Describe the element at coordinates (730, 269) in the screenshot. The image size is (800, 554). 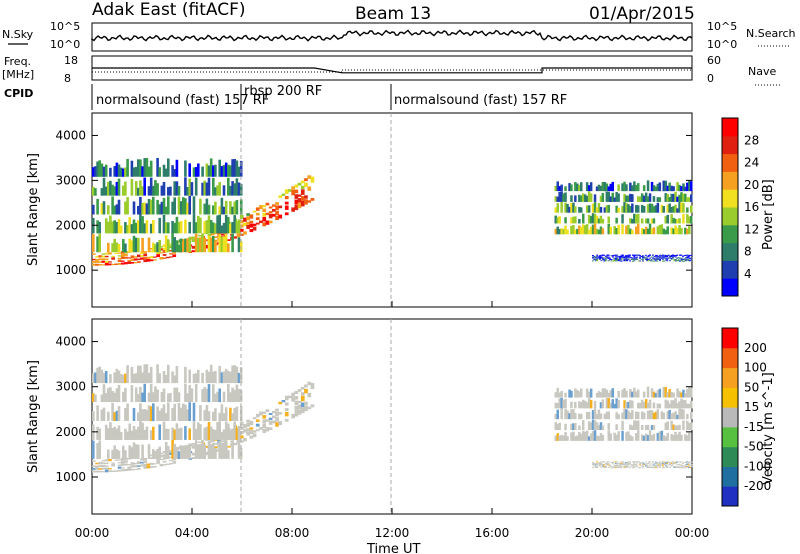
I see `power-colorbar-swatch` at that location.